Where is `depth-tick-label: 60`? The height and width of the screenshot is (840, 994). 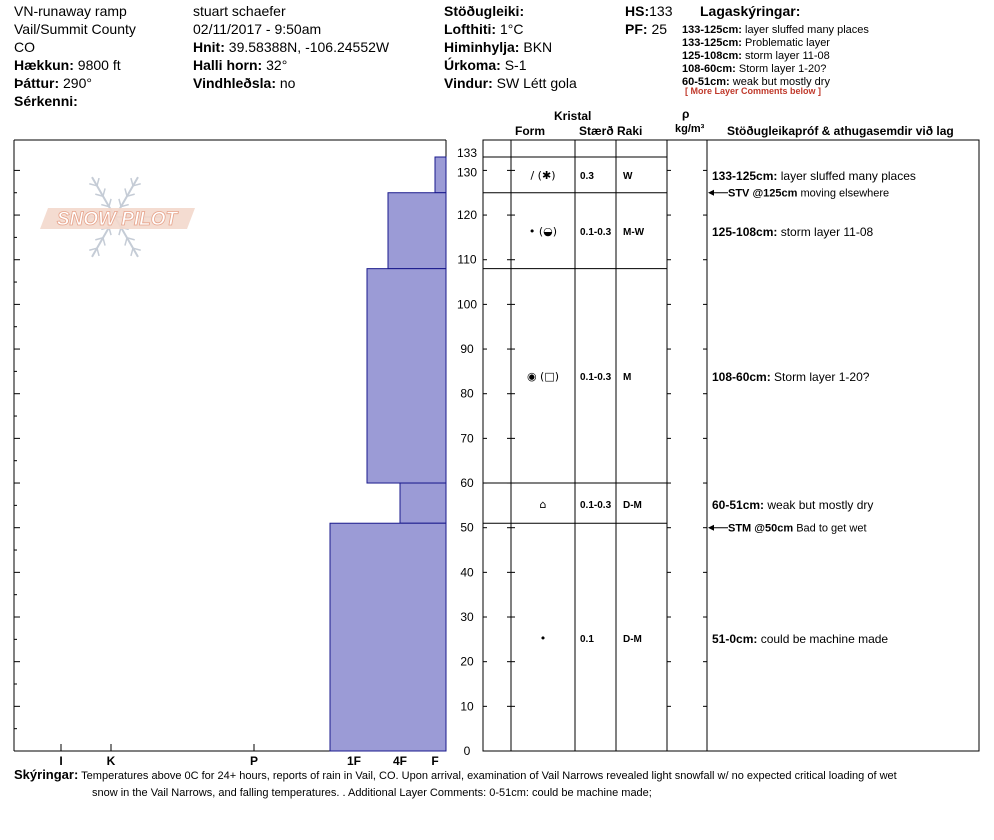
depth-tick-label: 60 is located at coordinates (467, 483).